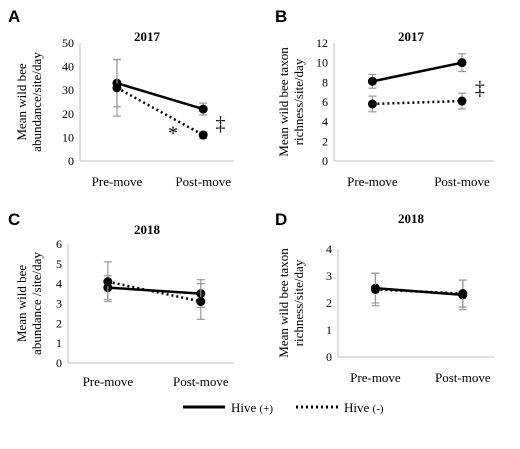  What do you see at coordinates (325, 82) in the screenshot?
I see `y-tick-label: 8` at bounding box center [325, 82].